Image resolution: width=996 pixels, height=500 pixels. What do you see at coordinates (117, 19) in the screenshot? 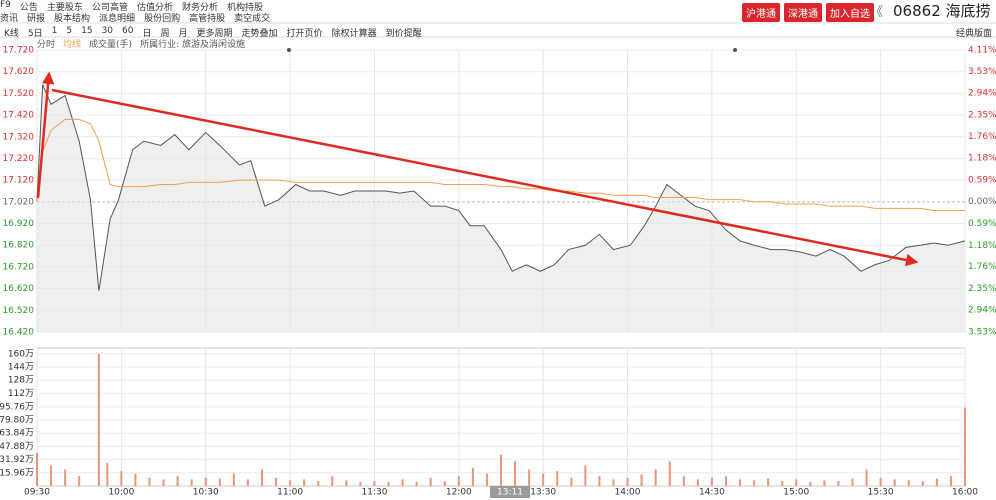
I see `menu-item: 派息明细` at bounding box center [117, 19].